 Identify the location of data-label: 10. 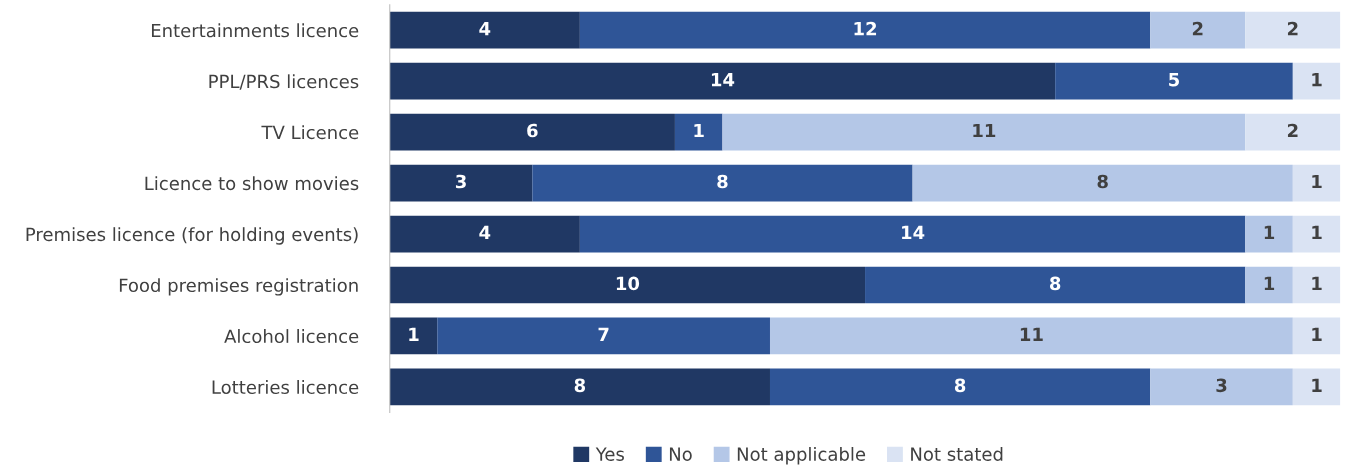
(628, 283).